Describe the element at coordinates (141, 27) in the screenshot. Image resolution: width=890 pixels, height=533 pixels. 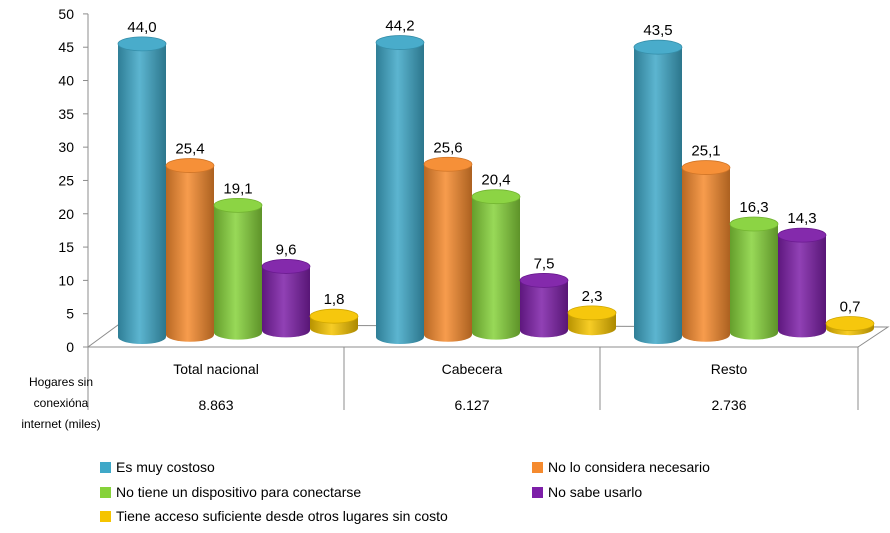
I see `data-label: 44,0` at that location.